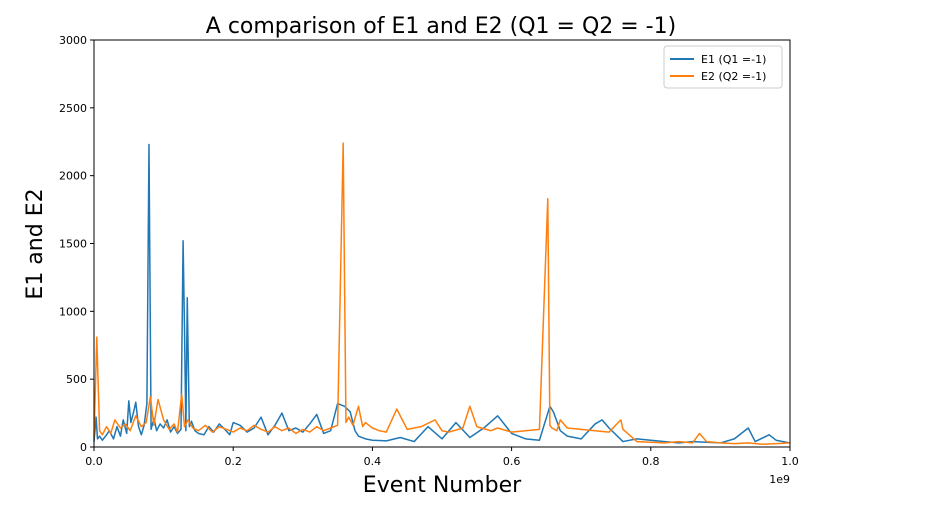 The width and height of the screenshot is (935, 514). I want to click on x-tick-label: 0.4, so click(373, 461).